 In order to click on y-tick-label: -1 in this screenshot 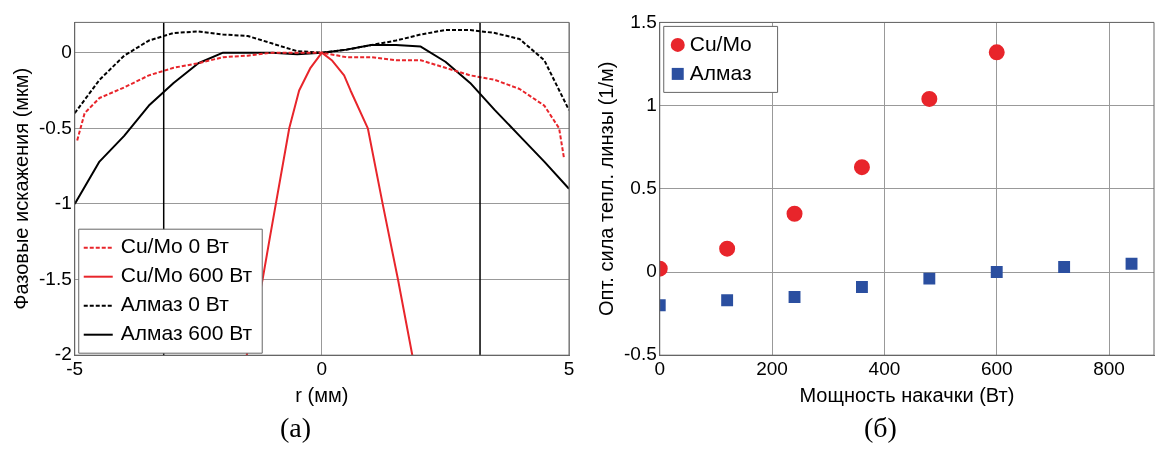, I will do `click(63, 203)`.